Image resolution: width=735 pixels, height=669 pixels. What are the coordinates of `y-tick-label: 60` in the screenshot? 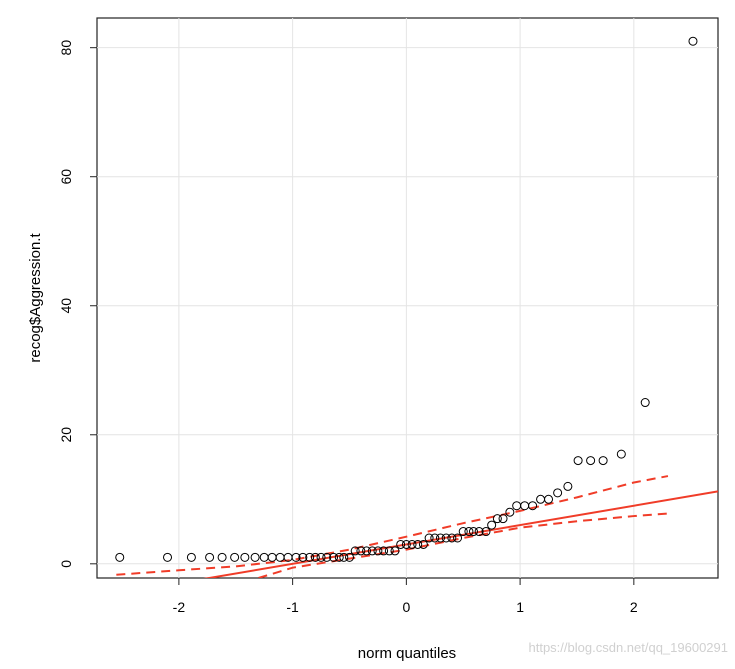 It's located at (66, 177).